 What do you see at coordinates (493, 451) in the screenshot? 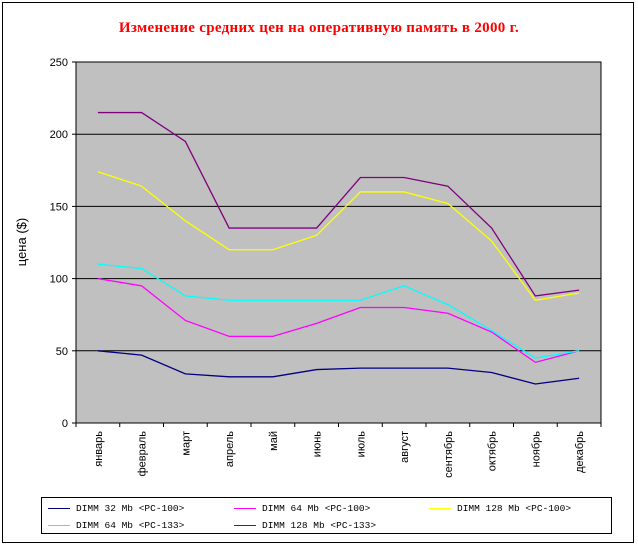
I see `x-tick-label: октябрь` at bounding box center [493, 451].